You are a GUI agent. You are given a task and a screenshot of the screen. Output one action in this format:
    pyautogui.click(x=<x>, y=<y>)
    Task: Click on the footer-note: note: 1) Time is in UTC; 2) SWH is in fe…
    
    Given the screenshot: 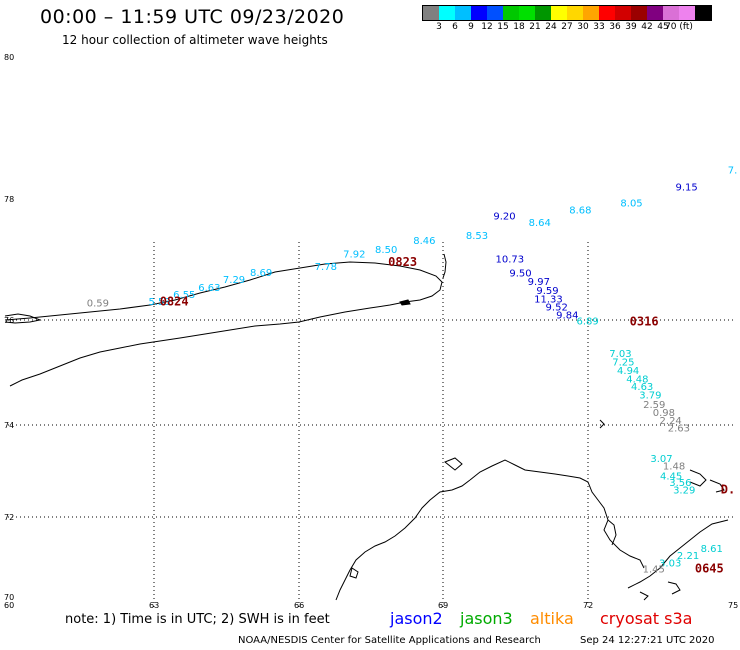 What is the action you would take?
    pyautogui.click(x=197, y=619)
    